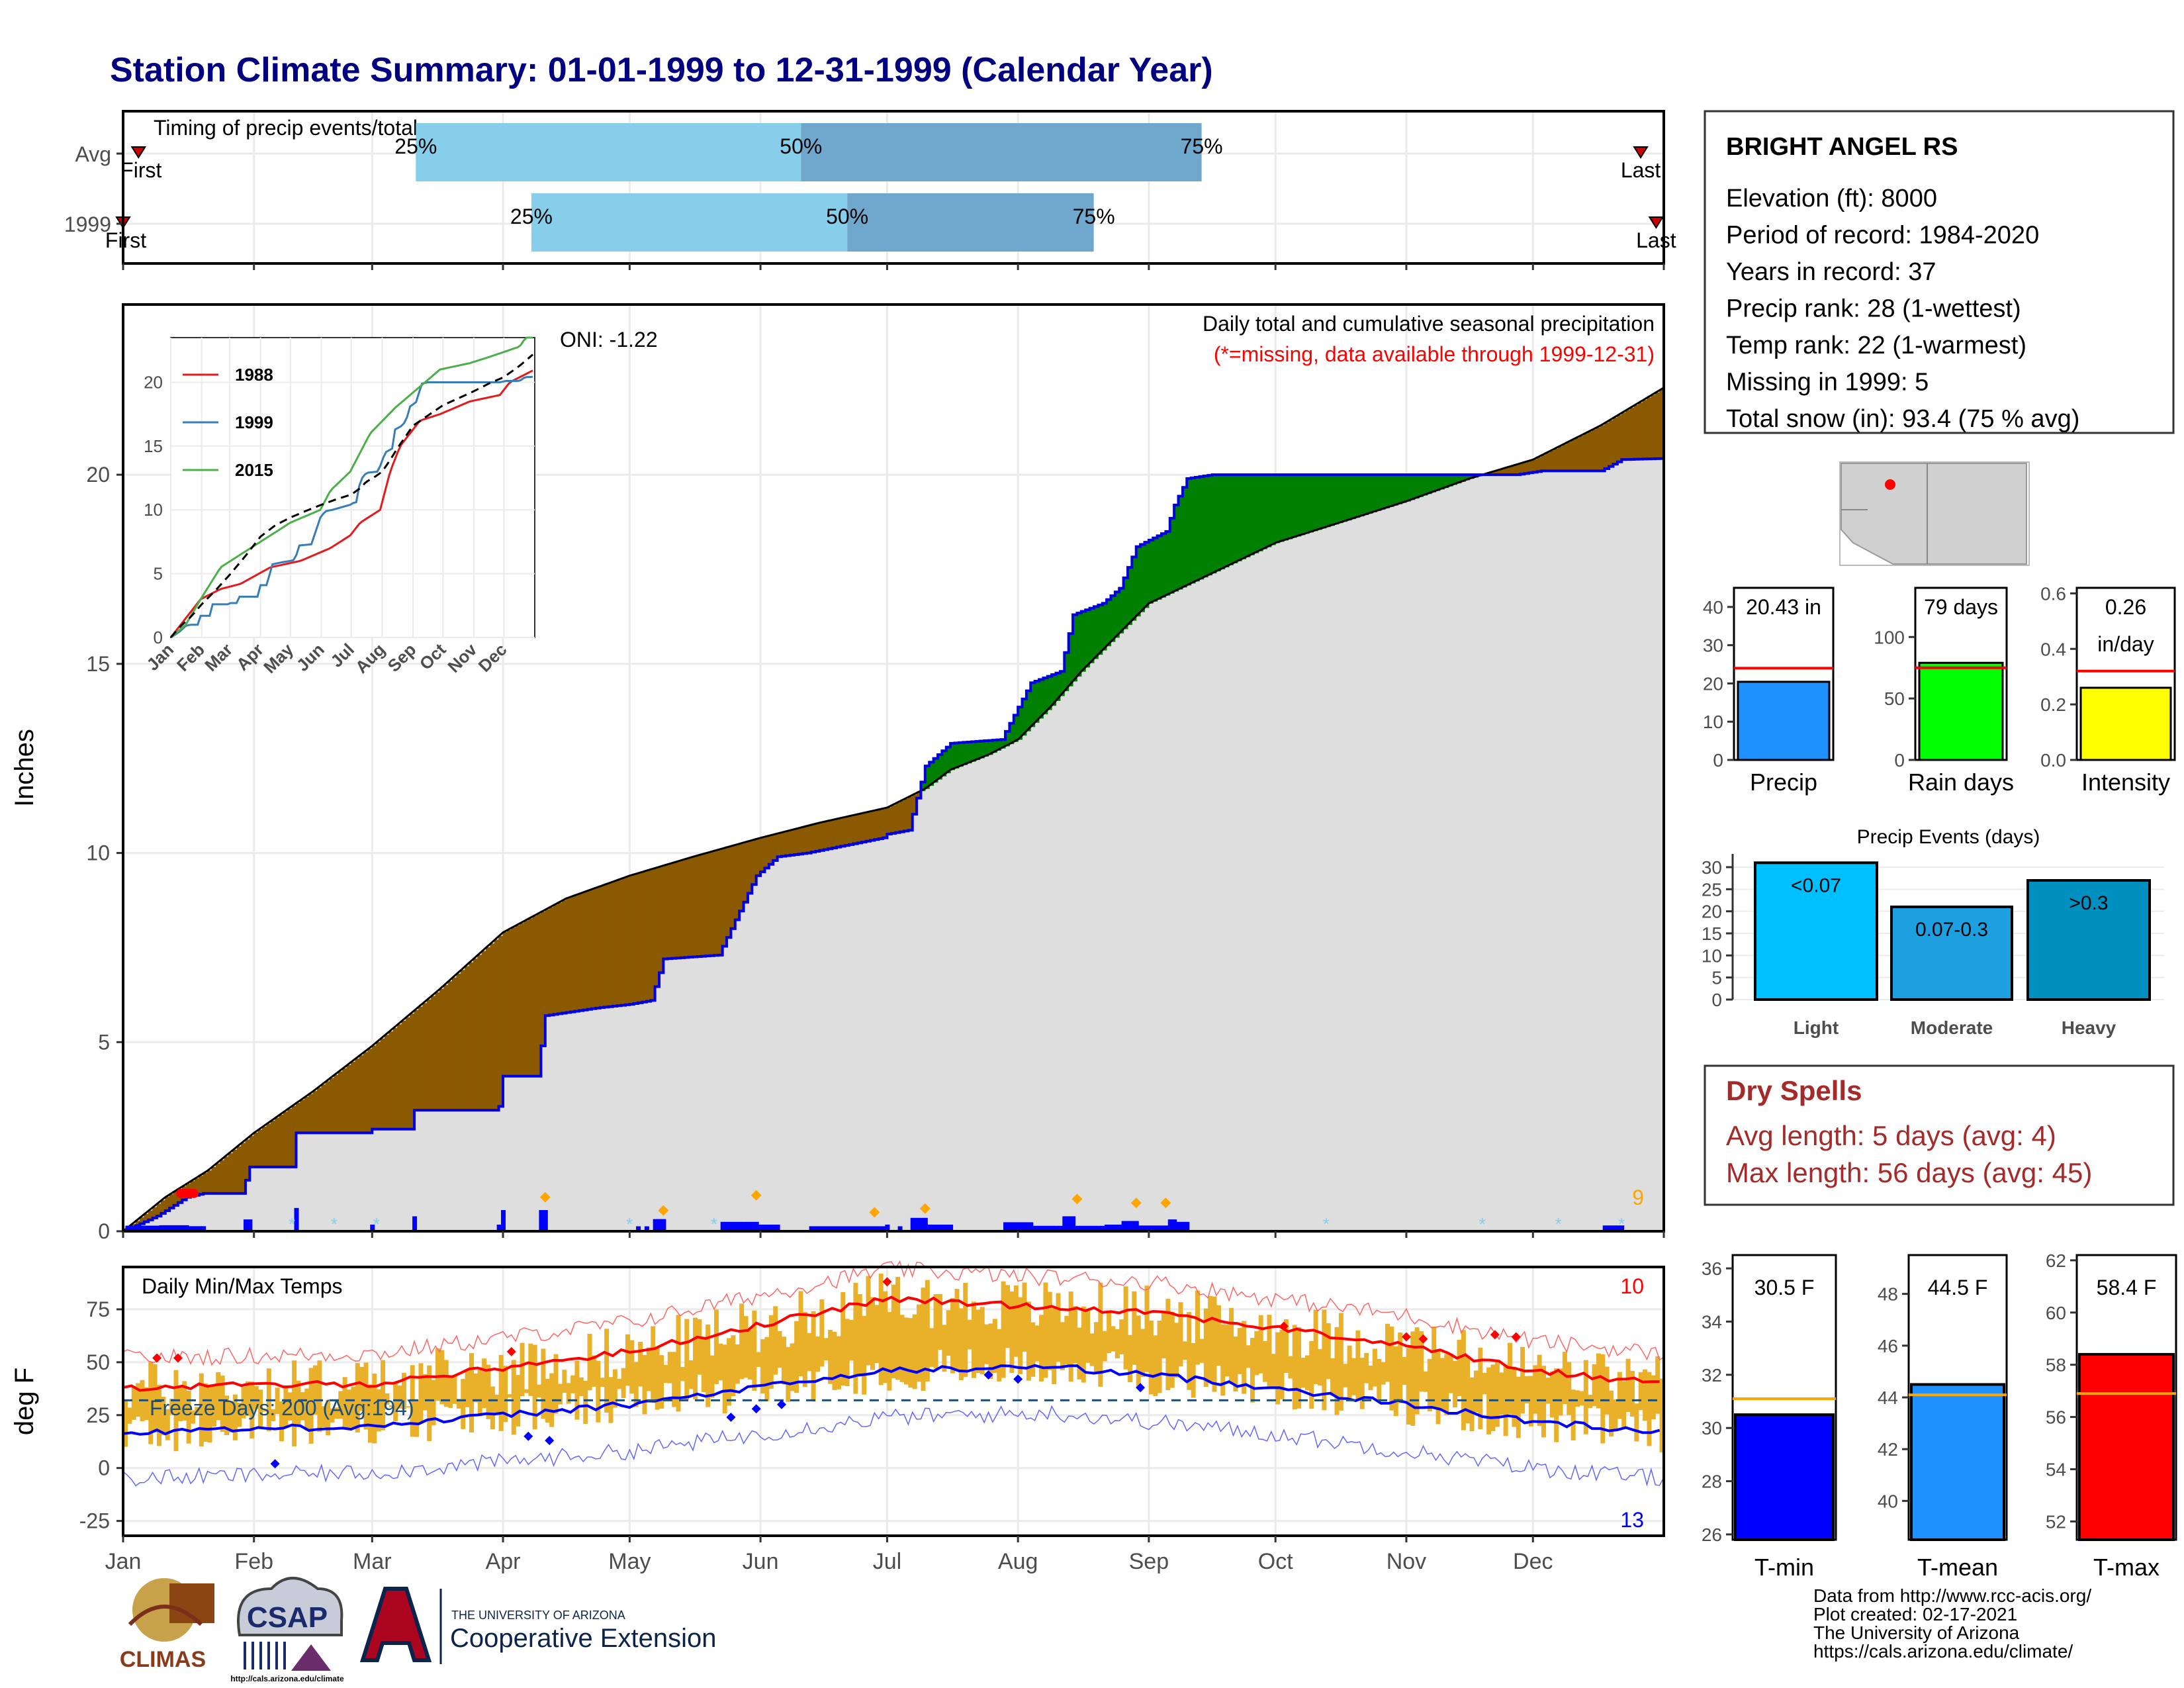  I want to click on month-label: May, so click(629, 1561).